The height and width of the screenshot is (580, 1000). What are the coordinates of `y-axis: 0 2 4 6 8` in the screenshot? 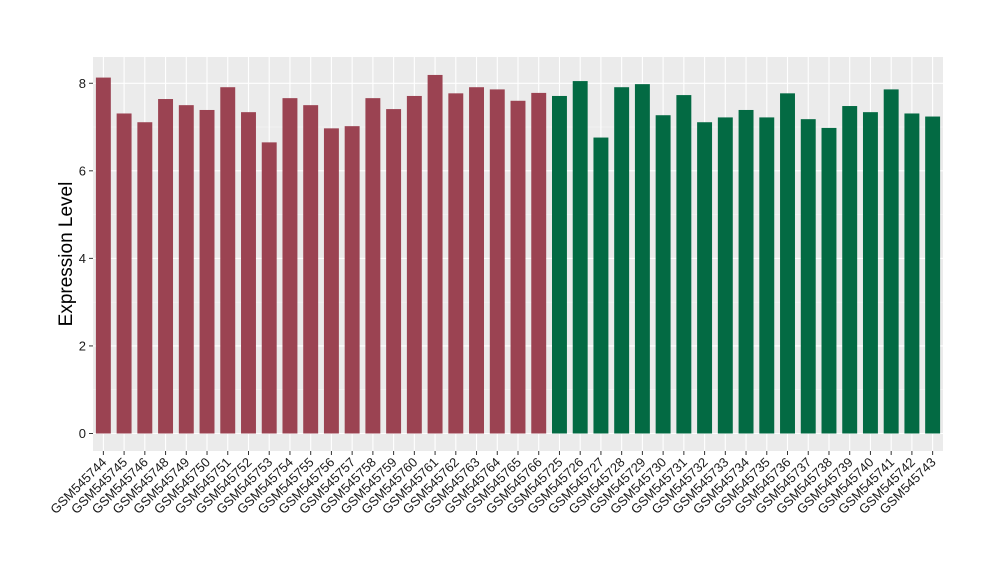 It's located at (86, 258).